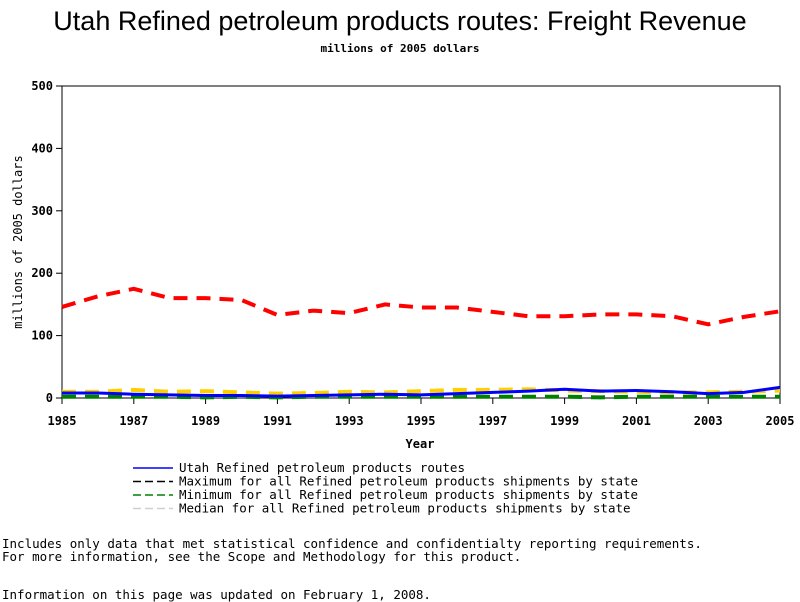 The width and height of the screenshot is (800, 602). I want to click on y-tick-label: 500, so click(42, 86).